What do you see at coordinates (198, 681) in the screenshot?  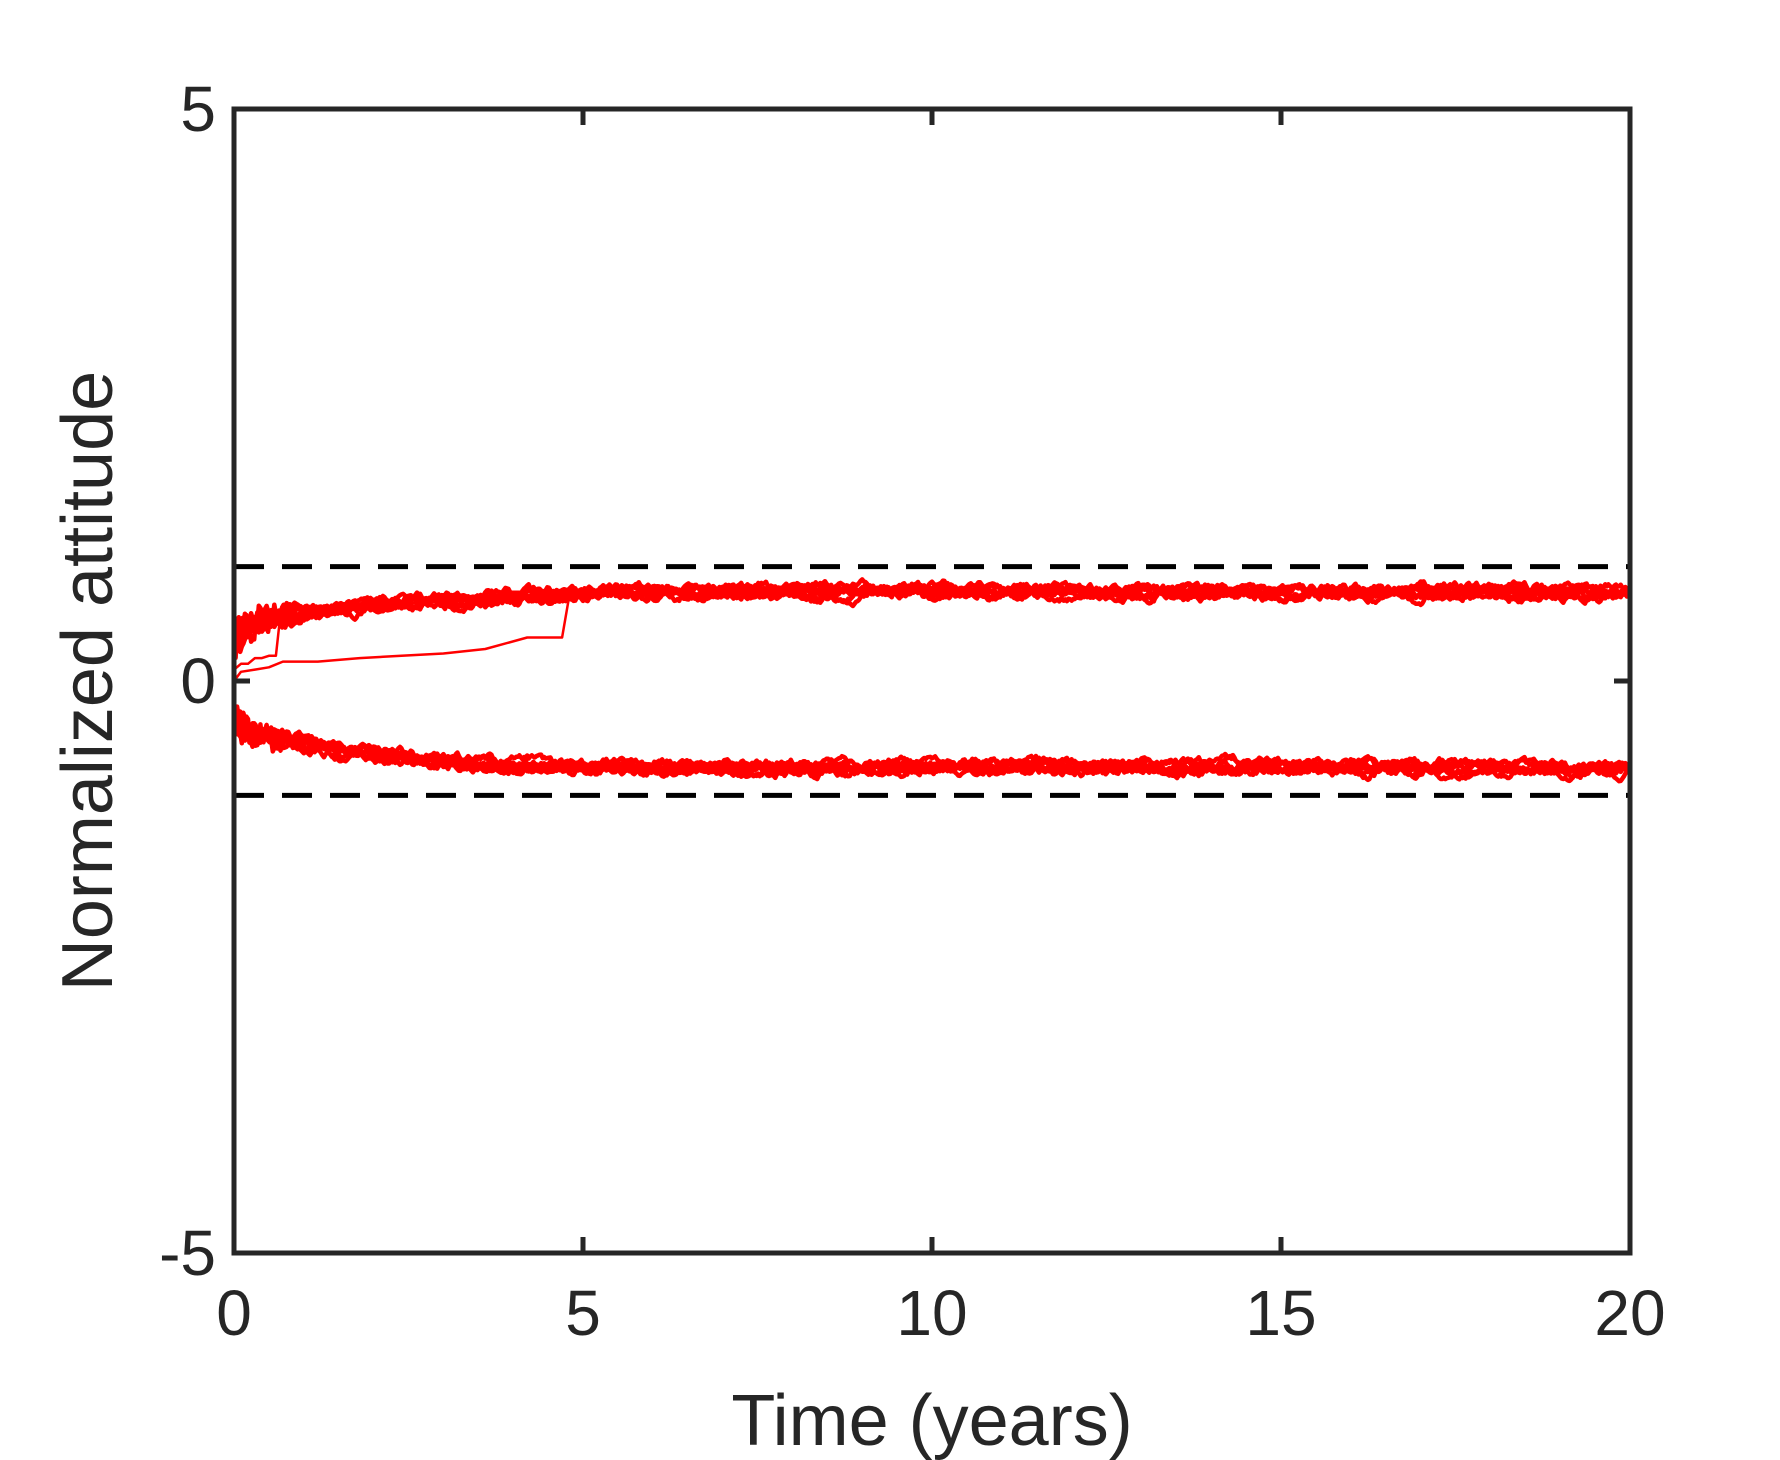 I see `y-tick-label: 0` at bounding box center [198, 681].